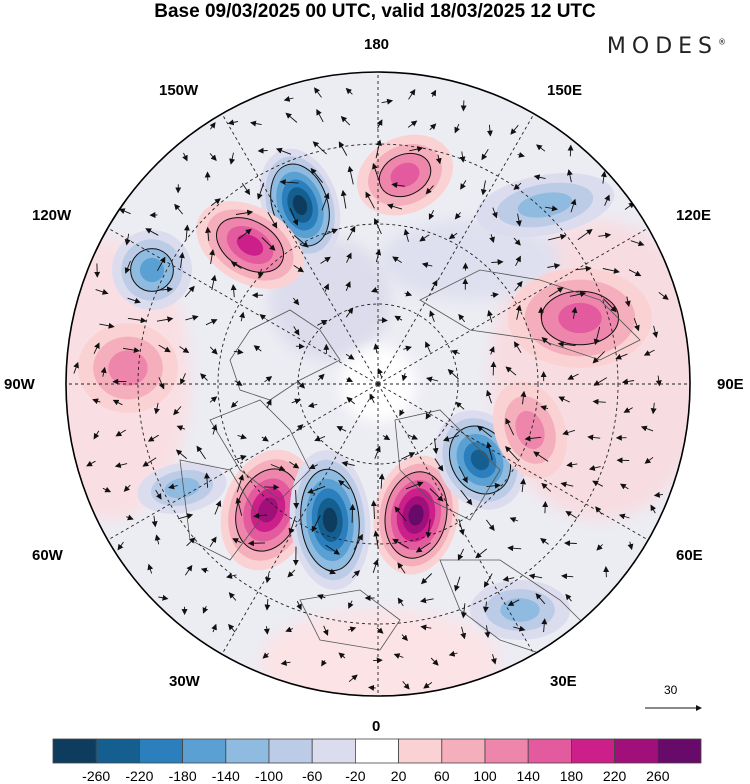 The width and height of the screenshot is (750, 784). What do you see at coordinates (312, 776) in the screenshot?
I see `colorbar-tick: -60` at bounding box center [312, 776].